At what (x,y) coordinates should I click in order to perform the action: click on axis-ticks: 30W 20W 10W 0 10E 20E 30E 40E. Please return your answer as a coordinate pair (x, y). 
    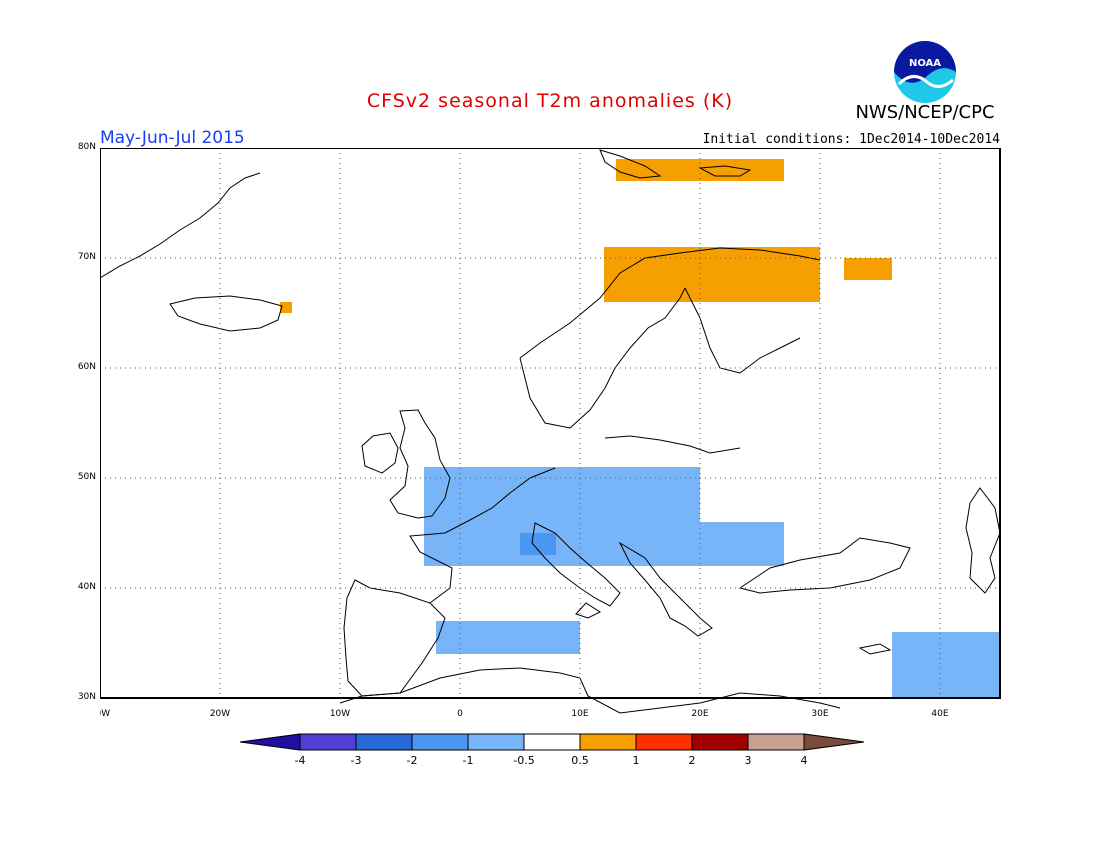
    Looking at the image, I should click on (524, 714).